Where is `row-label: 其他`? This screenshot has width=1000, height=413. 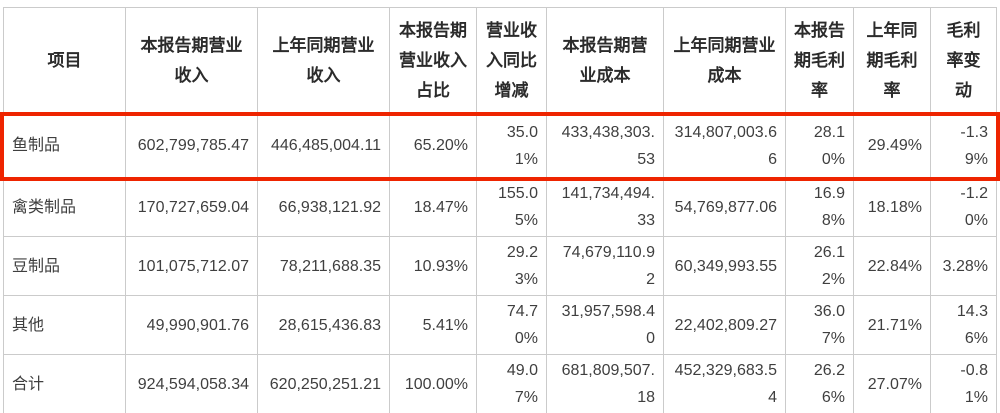 row-label: 其他 is located at coordinates (64, 325).